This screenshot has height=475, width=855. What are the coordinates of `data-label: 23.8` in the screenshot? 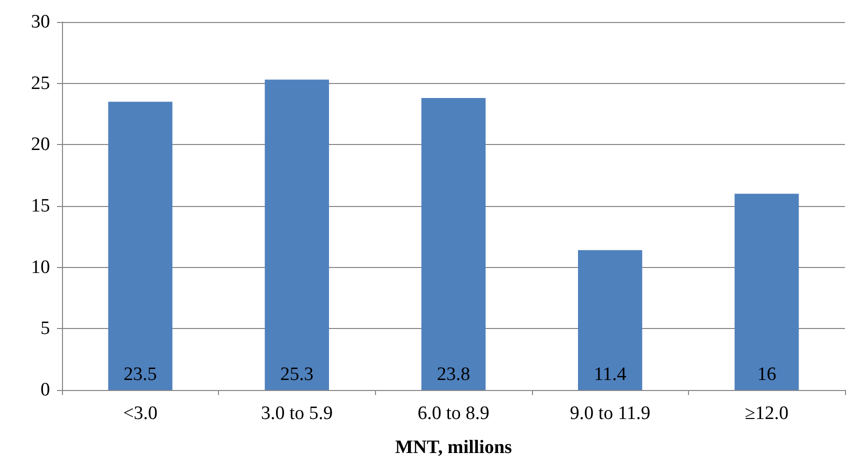 It's located at (453, 374).